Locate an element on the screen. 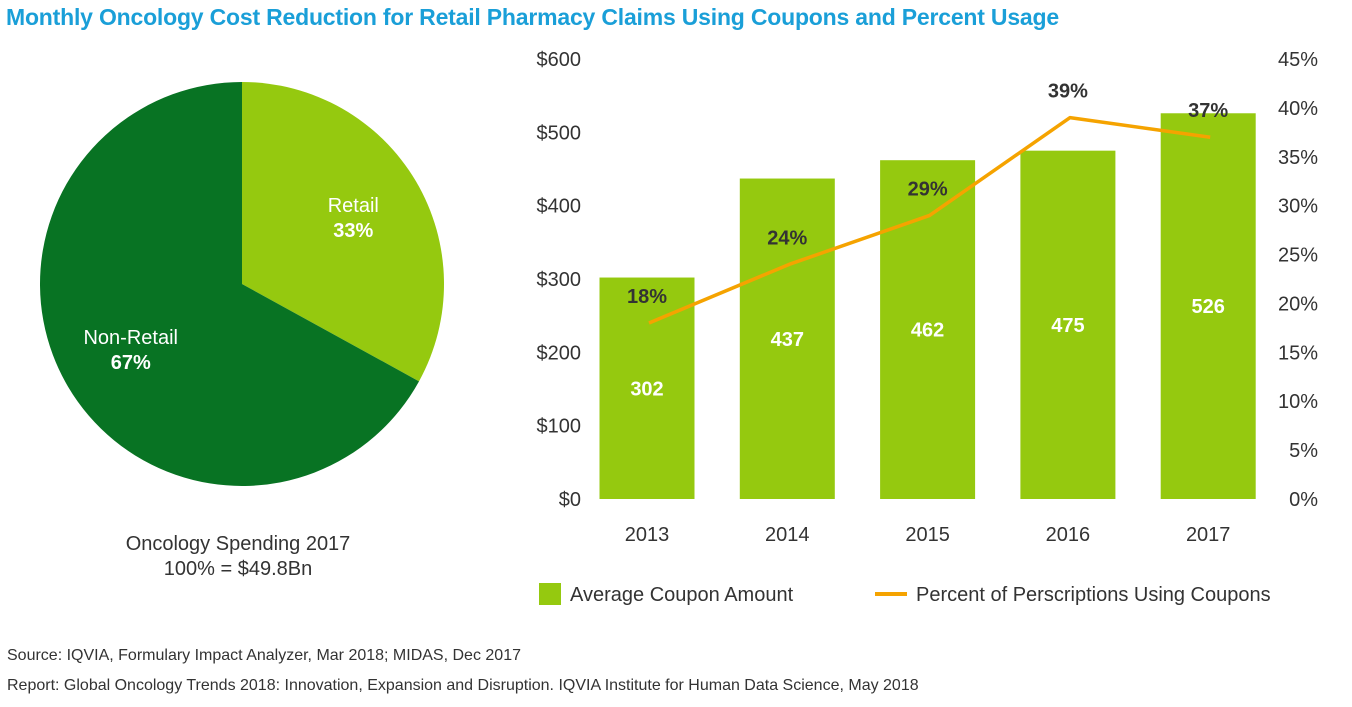 Image resolution: width=1352 pixels, height=707 pixels. y-right-tick: 15% is located at coordinates (1298, 353).